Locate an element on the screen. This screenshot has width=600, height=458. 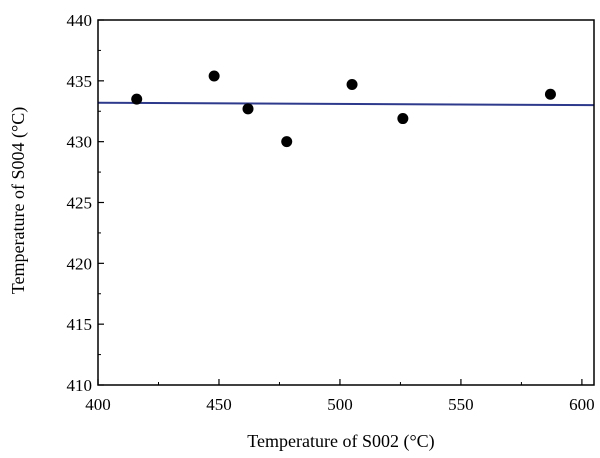
y-axis-ticks: 410 415 420 425 430 435 440 is located at coordinates (85, 203).